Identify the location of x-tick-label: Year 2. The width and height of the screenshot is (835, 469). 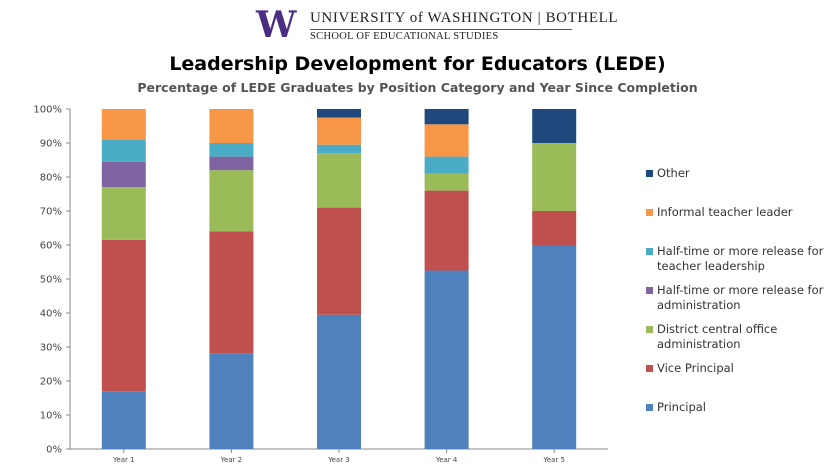
(231, 460).